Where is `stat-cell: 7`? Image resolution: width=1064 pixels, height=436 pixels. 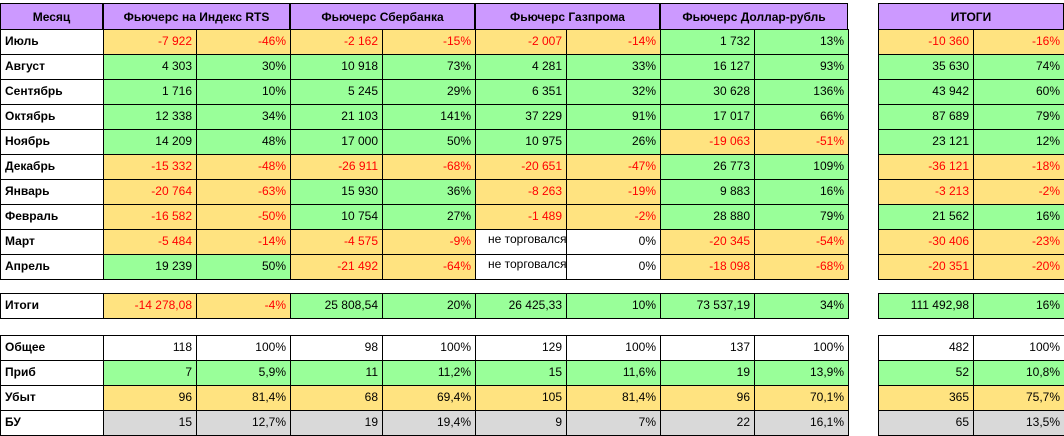 stat-cell: 7 is located at coordinates (150, 373).